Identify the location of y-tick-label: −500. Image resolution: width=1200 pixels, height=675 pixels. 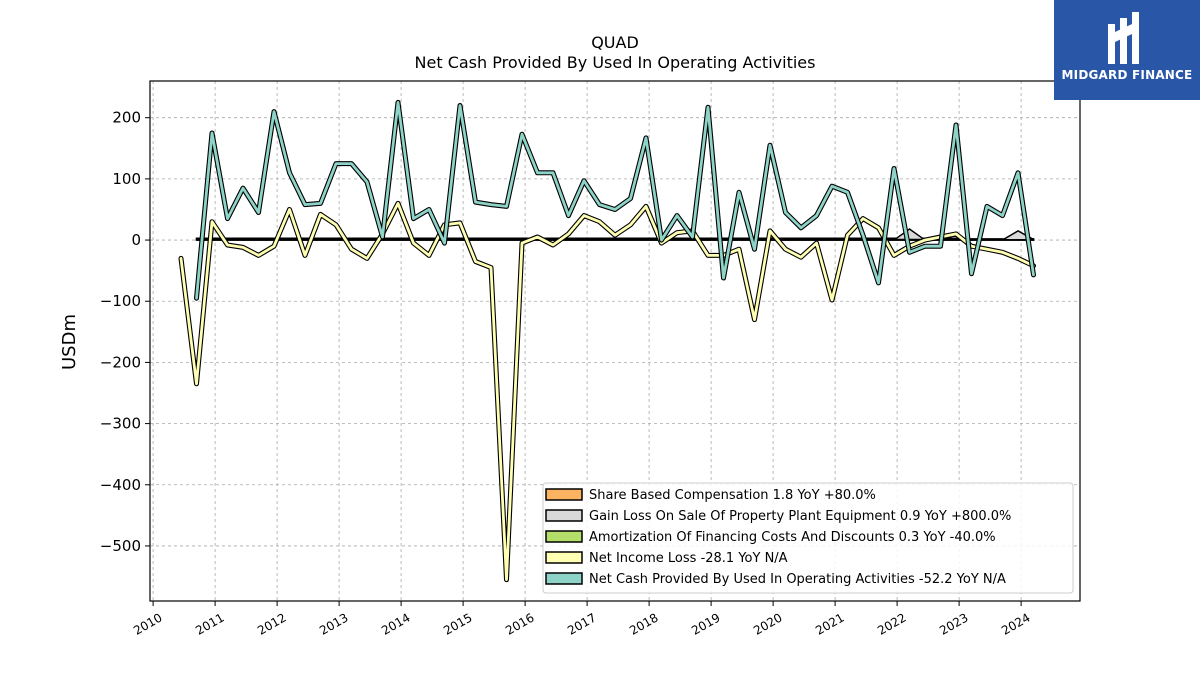
(120, 546).